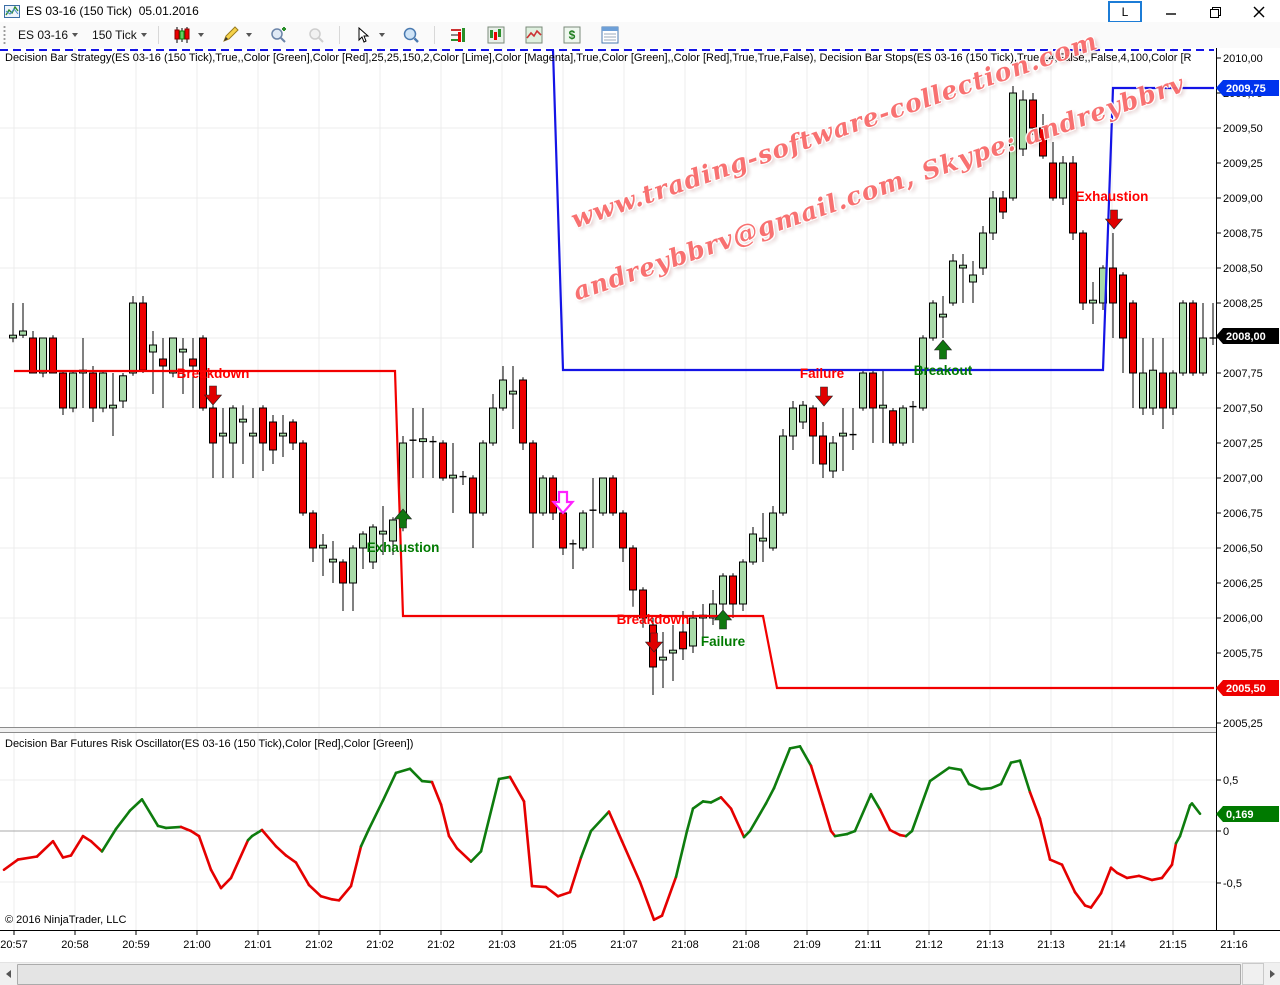  What do you see at coordinates (1243, 304) in the screenshot?
I see `price-axis-label: 2008,25` at bounding box center [1243, 304].